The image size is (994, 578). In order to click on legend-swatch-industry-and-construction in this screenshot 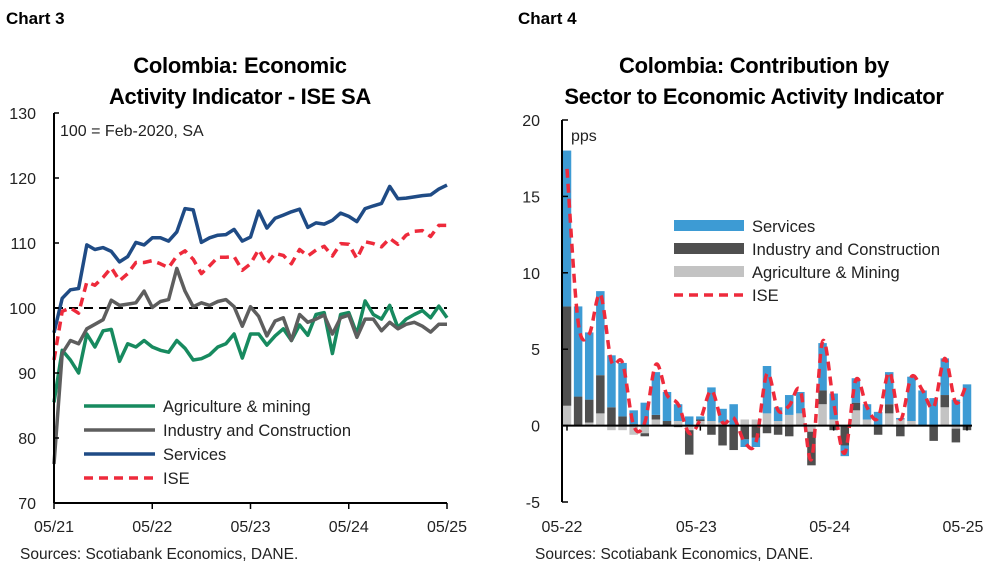, I will do `click(709, 248)`.